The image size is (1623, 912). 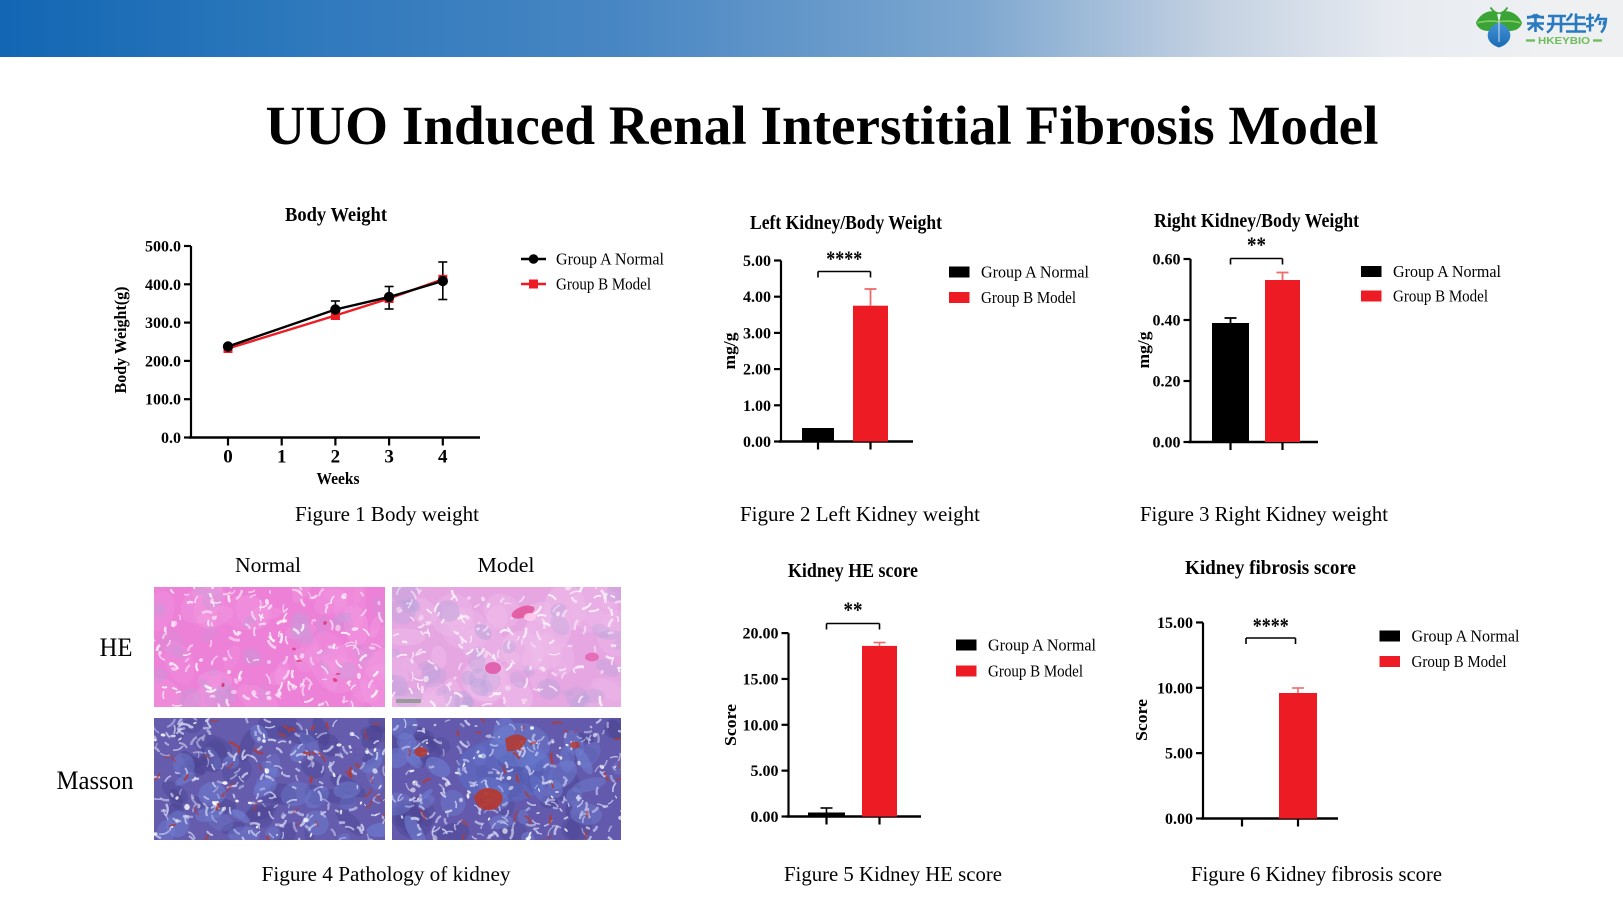 What do you see at coordinates (1167, 260) in the screenshot?
I see `svg-text: 0.60` at bounding box center [1167, 260].